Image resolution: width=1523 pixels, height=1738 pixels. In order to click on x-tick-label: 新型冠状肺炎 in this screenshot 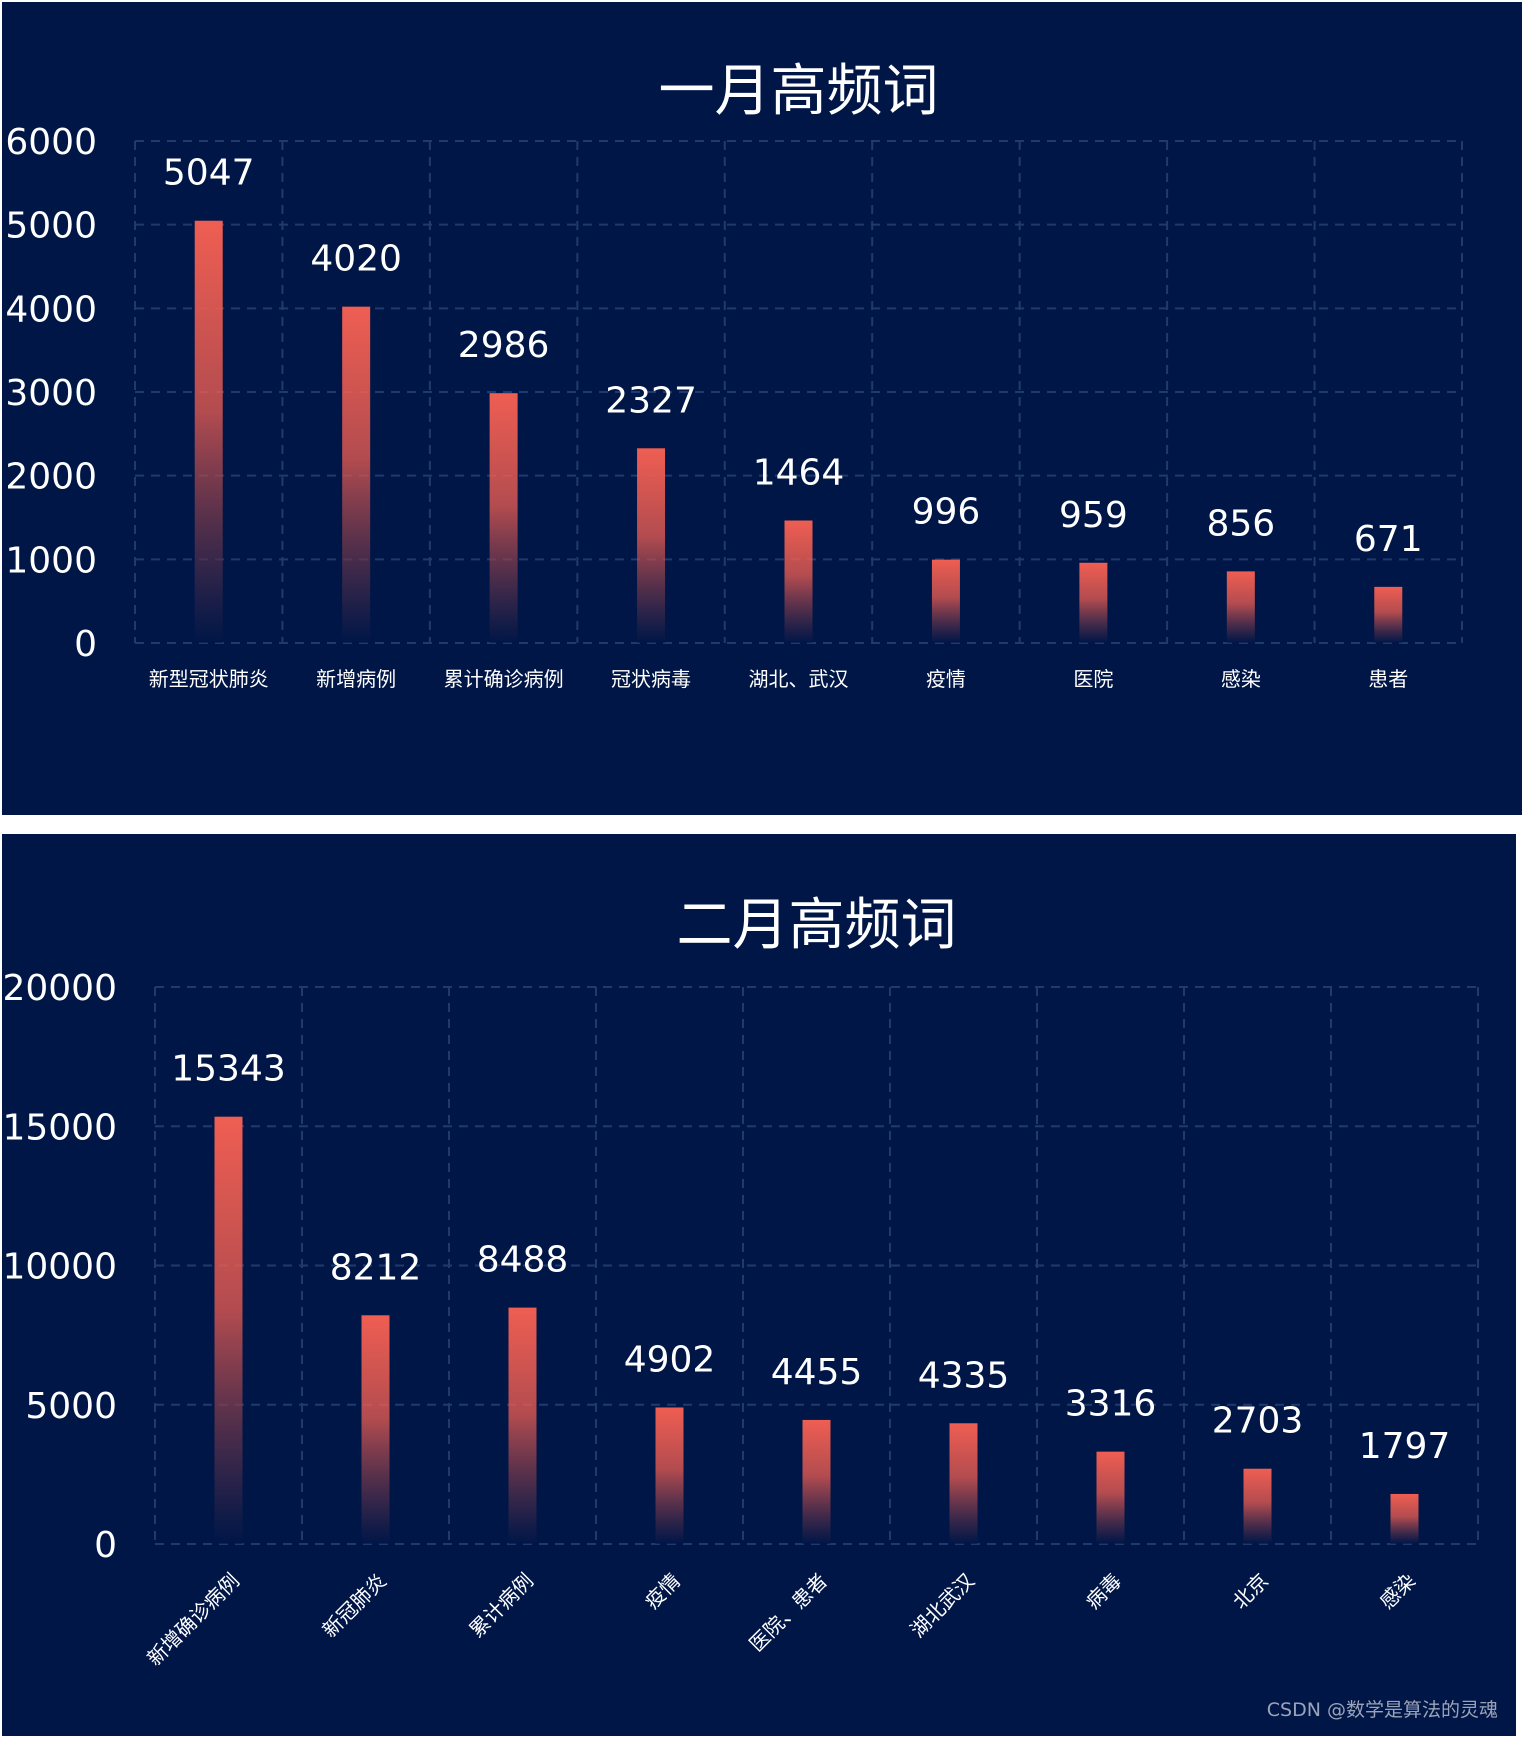, I will do `click(209, 679)`.